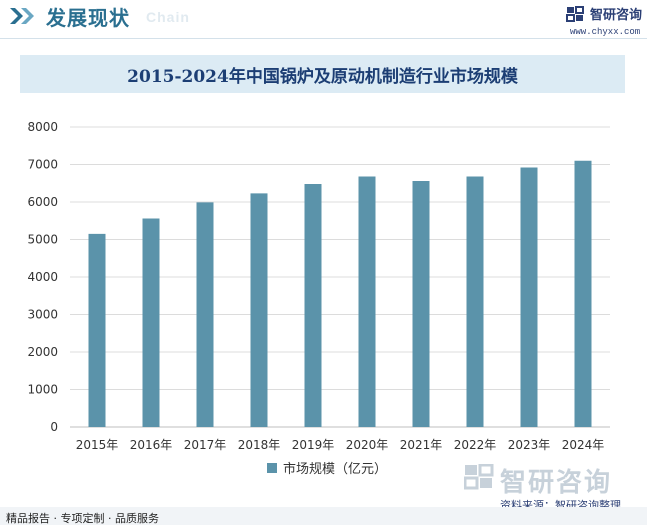  Describe the element at coordinates (335, 469) in the screenshot. I see `legend-label: 市场规模（亿元）` at that location.